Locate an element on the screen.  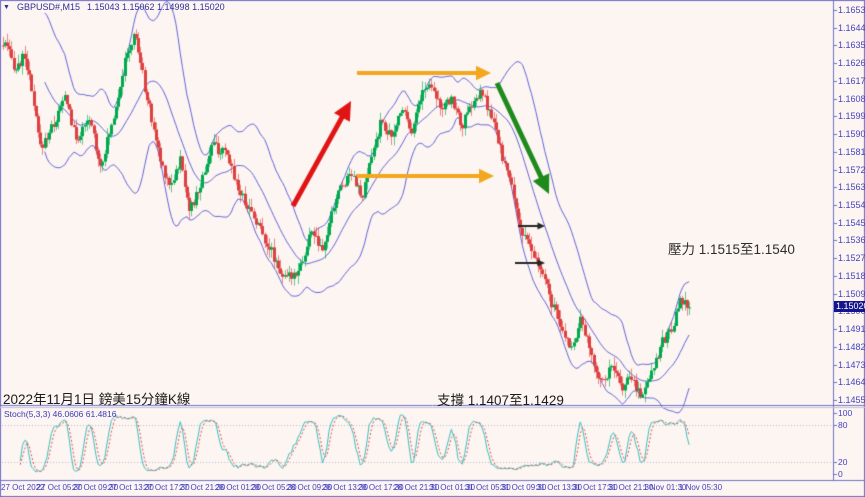
price-axis-label: 1.15450 is located at coordinates (851, 222).